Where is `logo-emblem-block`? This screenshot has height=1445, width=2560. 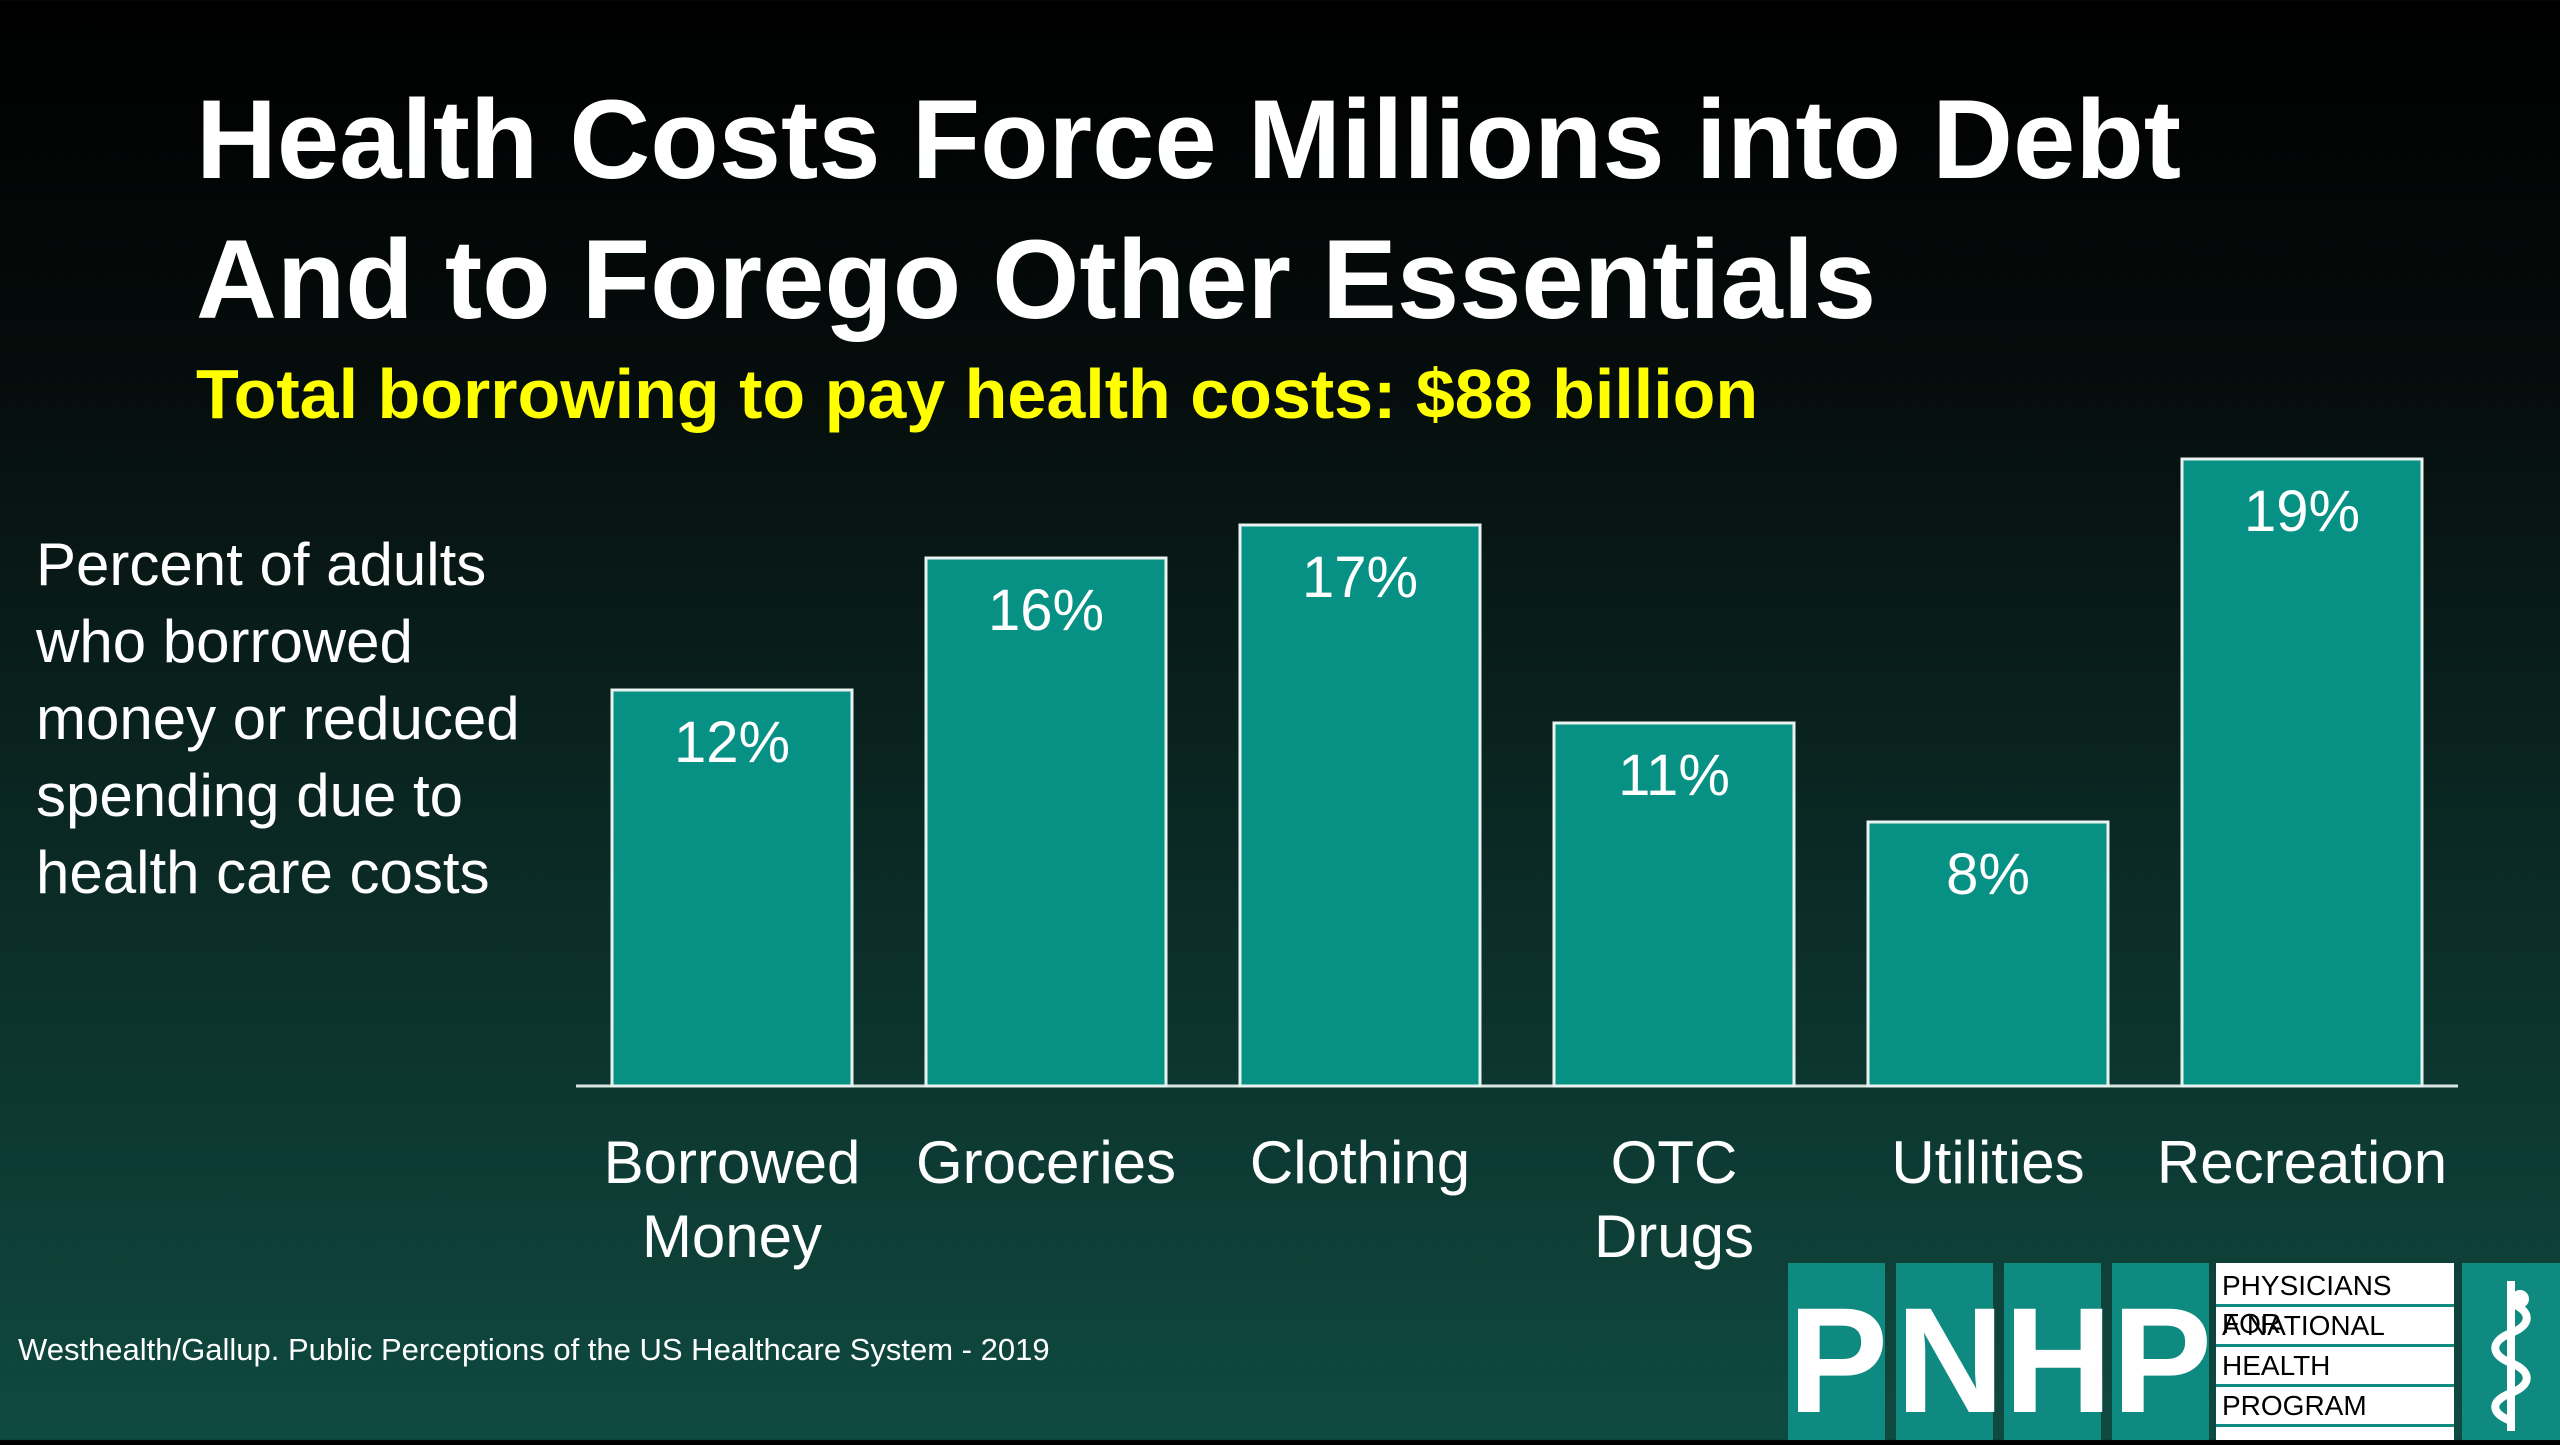
logo-emblem-block is located at coordinates (2511, 1351).